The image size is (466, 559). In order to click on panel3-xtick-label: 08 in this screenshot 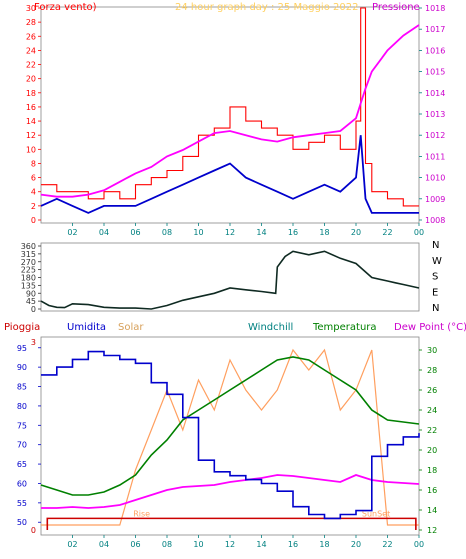, I will do `click(167, 544)`.